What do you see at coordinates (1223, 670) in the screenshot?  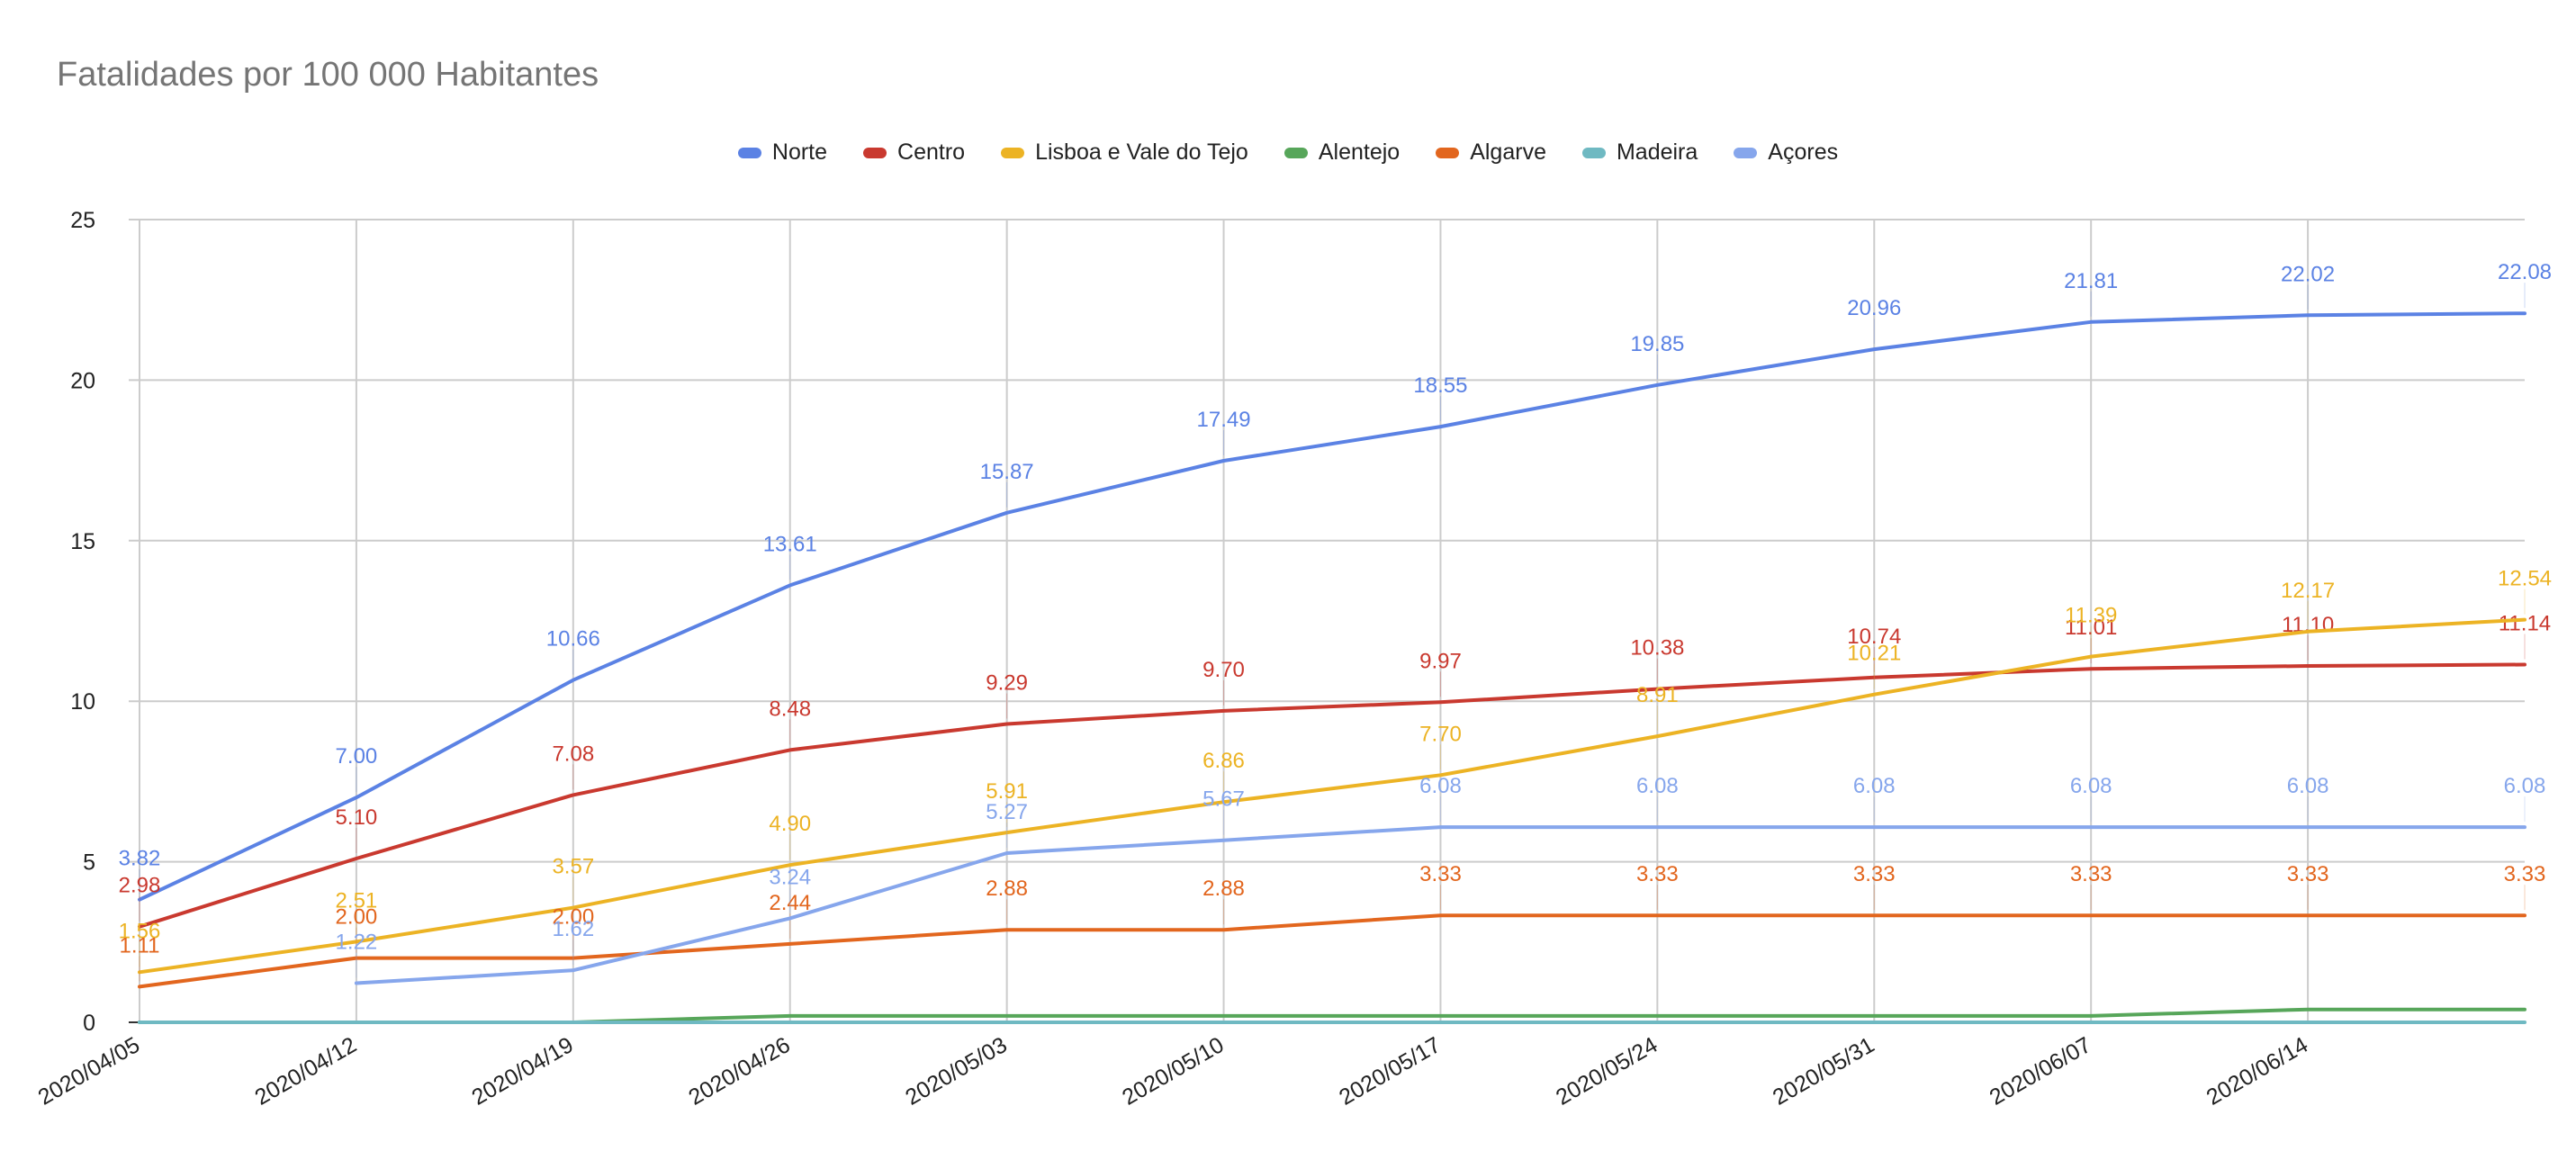 I see `data-label: 9.70` at bounding box center [1223, 670].